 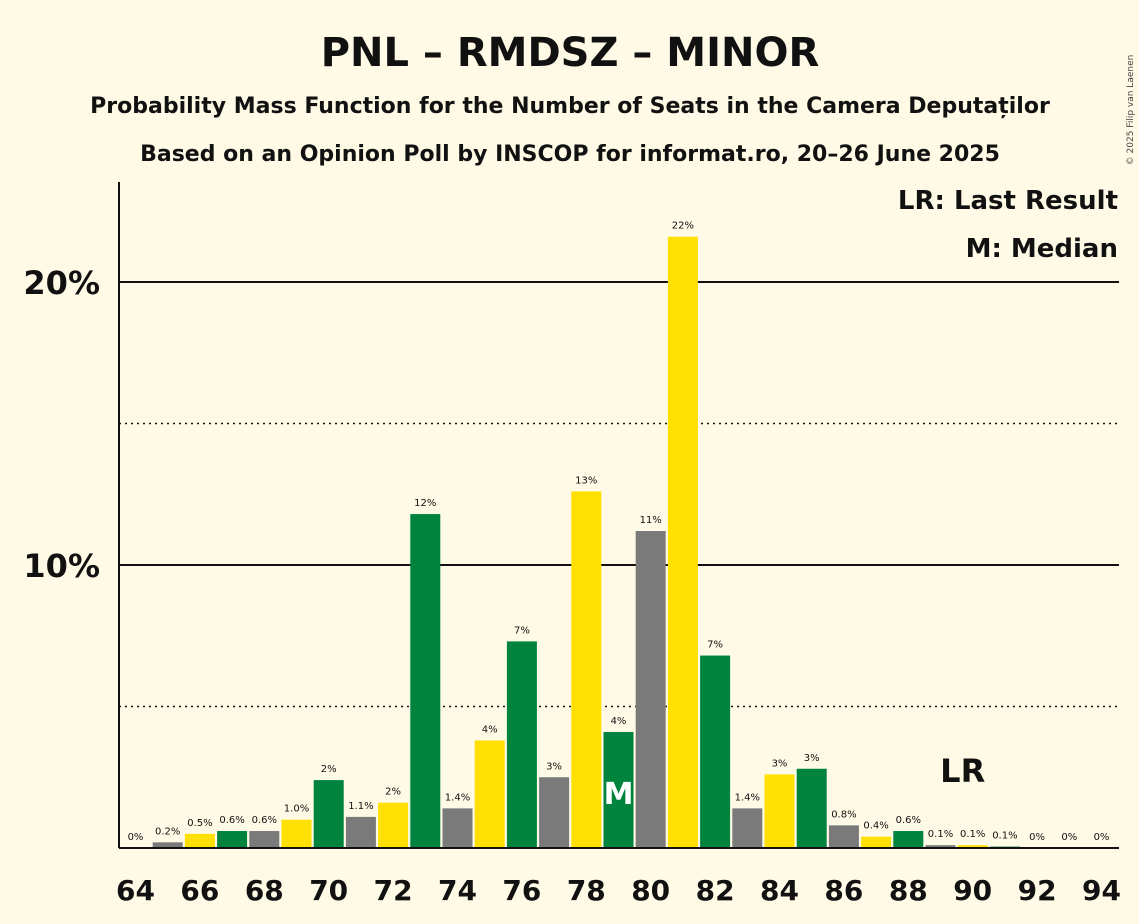 I want to click on y-tick-label: 10%, so click(x=61, y=566).